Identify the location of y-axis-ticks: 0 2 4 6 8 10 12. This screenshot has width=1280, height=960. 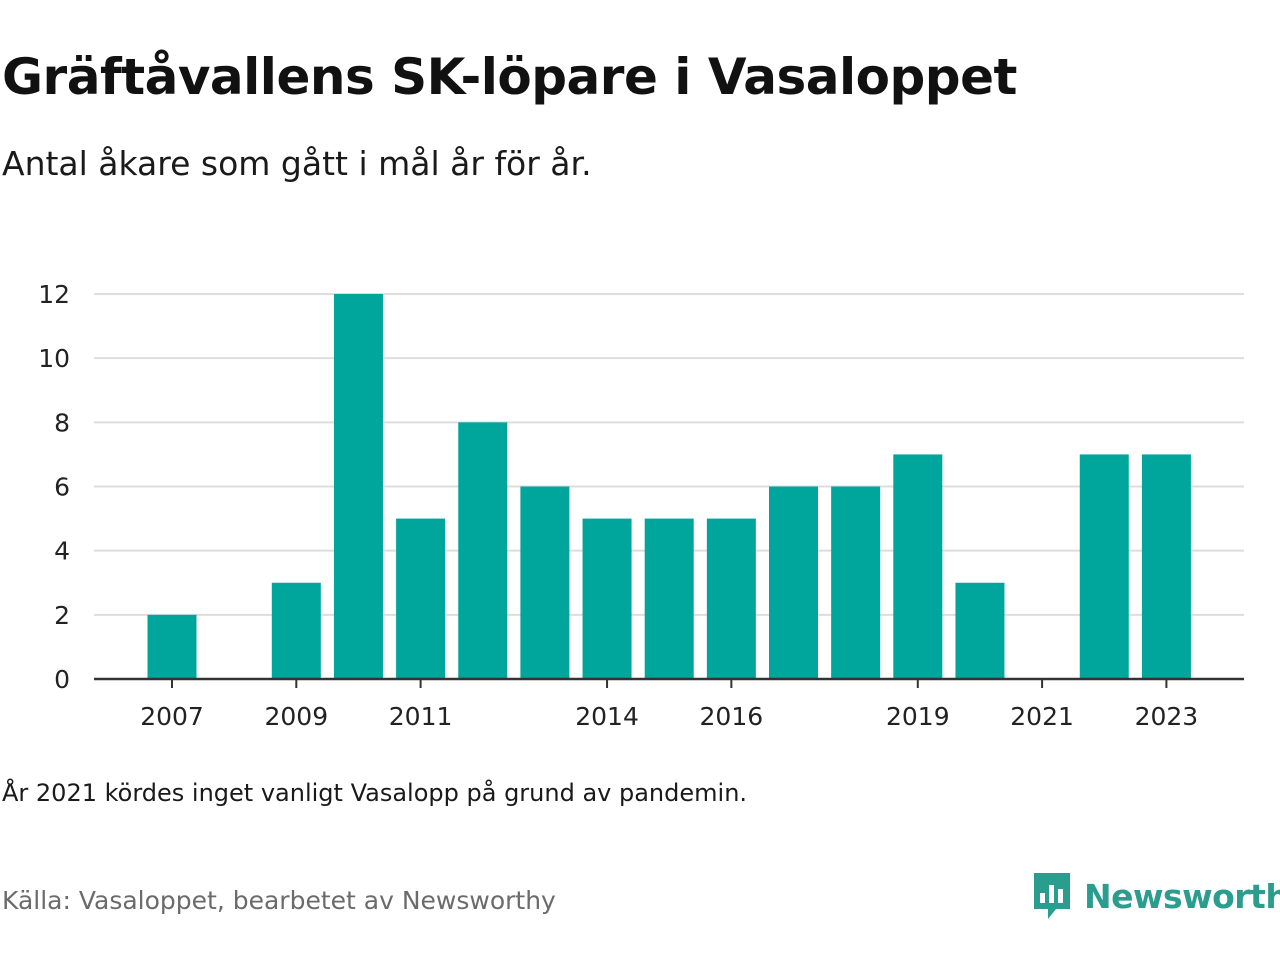
(54, 487).